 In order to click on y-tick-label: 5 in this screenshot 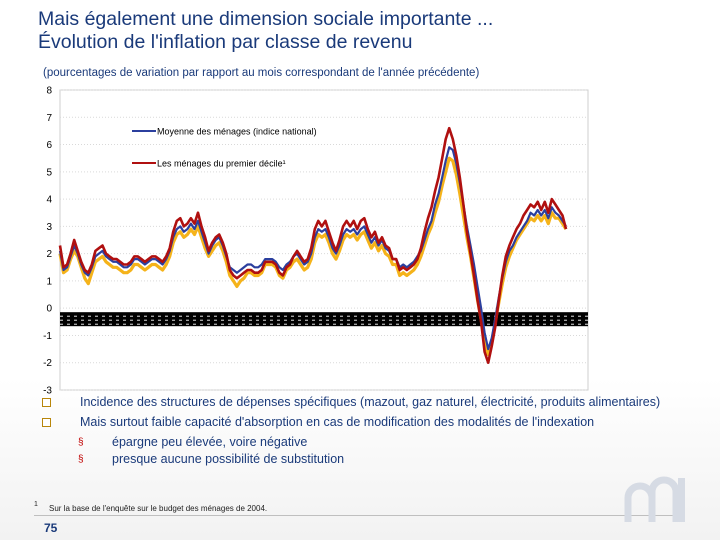, I will do `click(49, 172)`.